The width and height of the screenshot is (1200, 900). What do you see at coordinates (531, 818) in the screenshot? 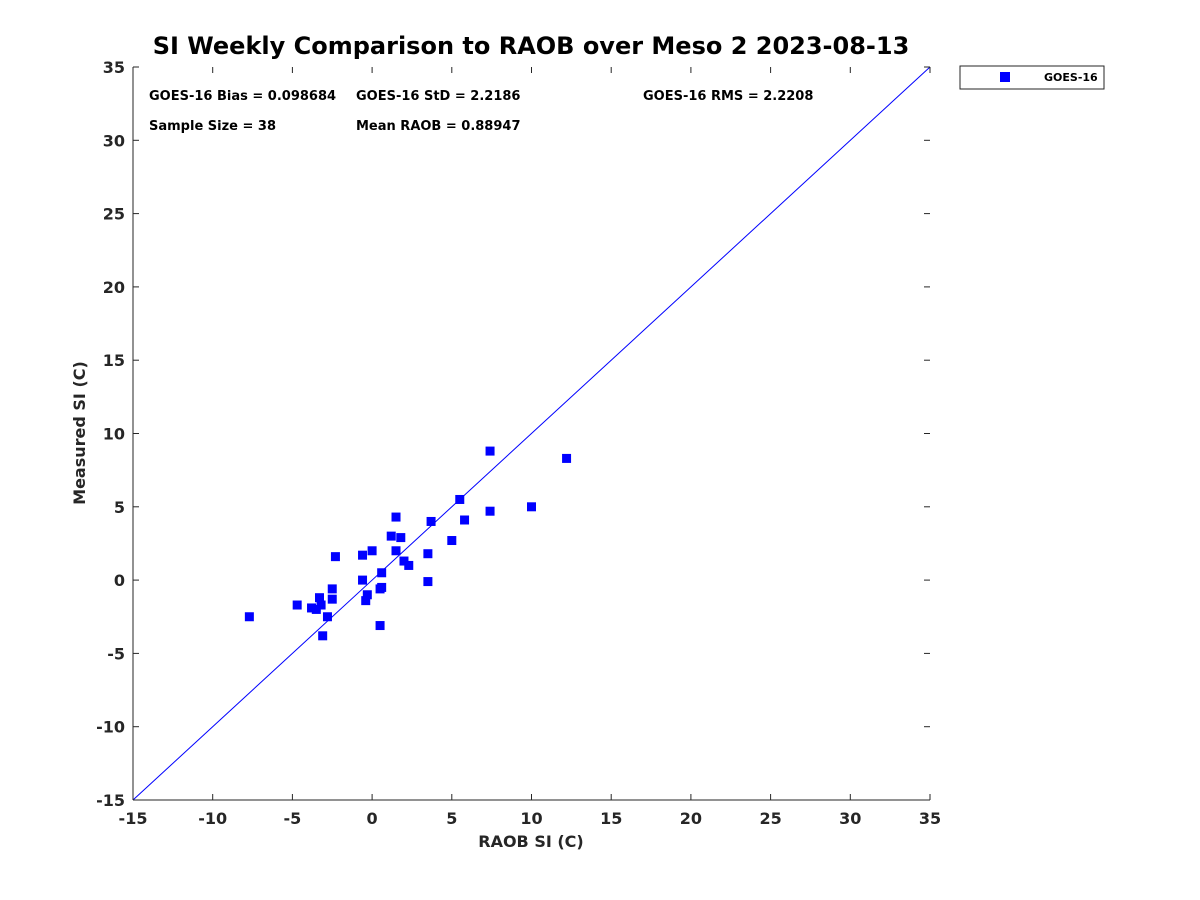
I see `x-tick-label: 10` at bounding box center [531, 818].